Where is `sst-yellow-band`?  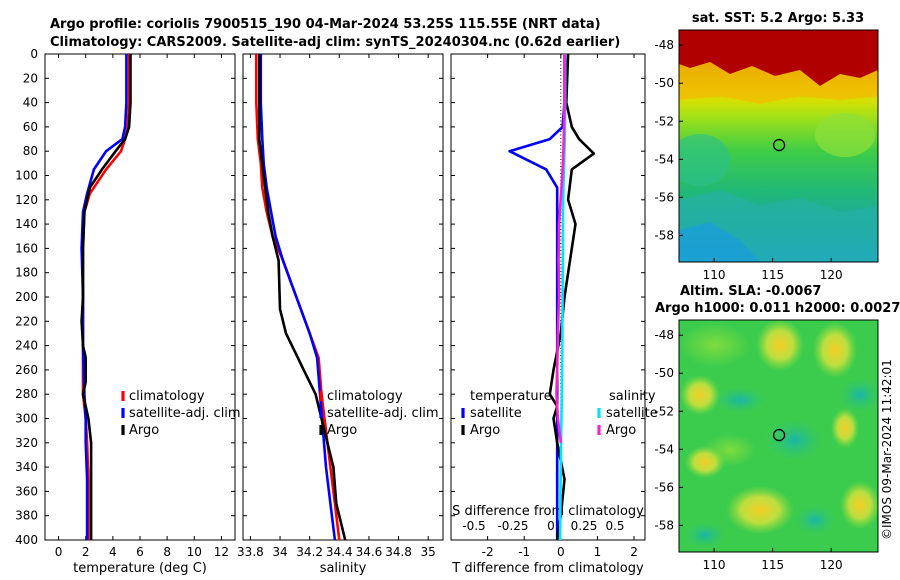
sst-yellow-band is located at coordinates (778, 83).